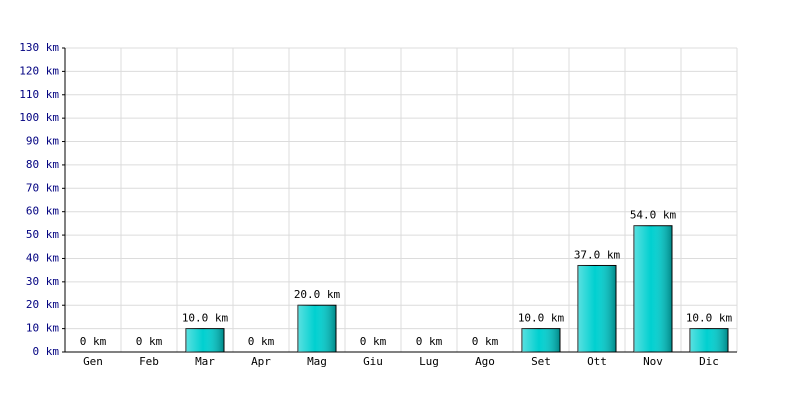 The width and height of the screenshot is (800, 400). What do you see at coordinates (597, 361) in the screenshot?
I see `x-tick-label: Ott` at bounding box center [597, 361].